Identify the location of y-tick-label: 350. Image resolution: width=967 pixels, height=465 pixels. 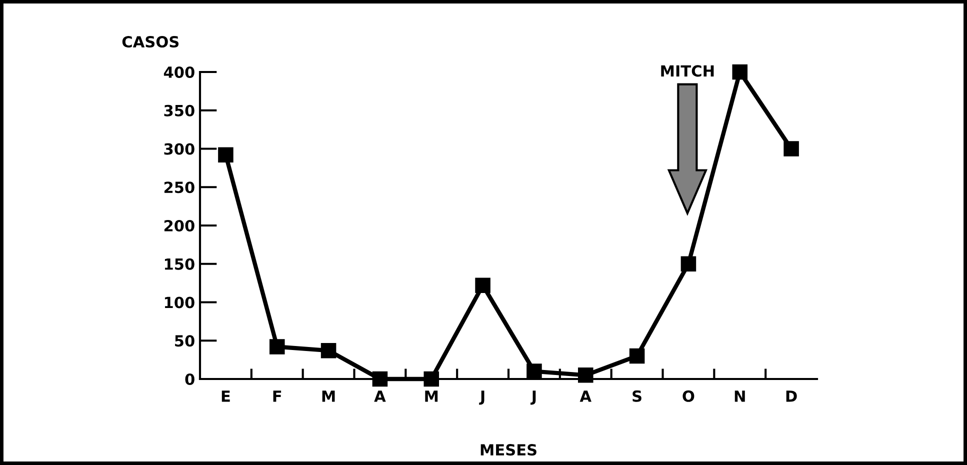
(179, 110).